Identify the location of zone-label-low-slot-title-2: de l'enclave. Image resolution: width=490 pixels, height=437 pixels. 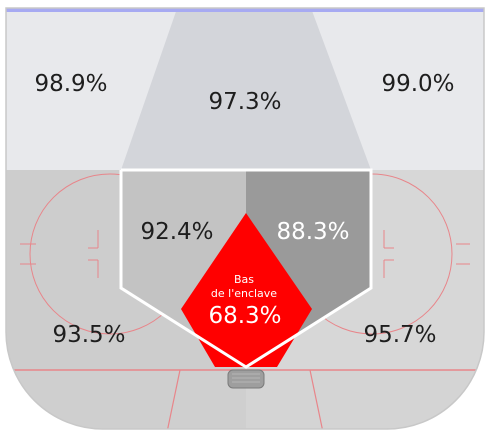
(244, 293).